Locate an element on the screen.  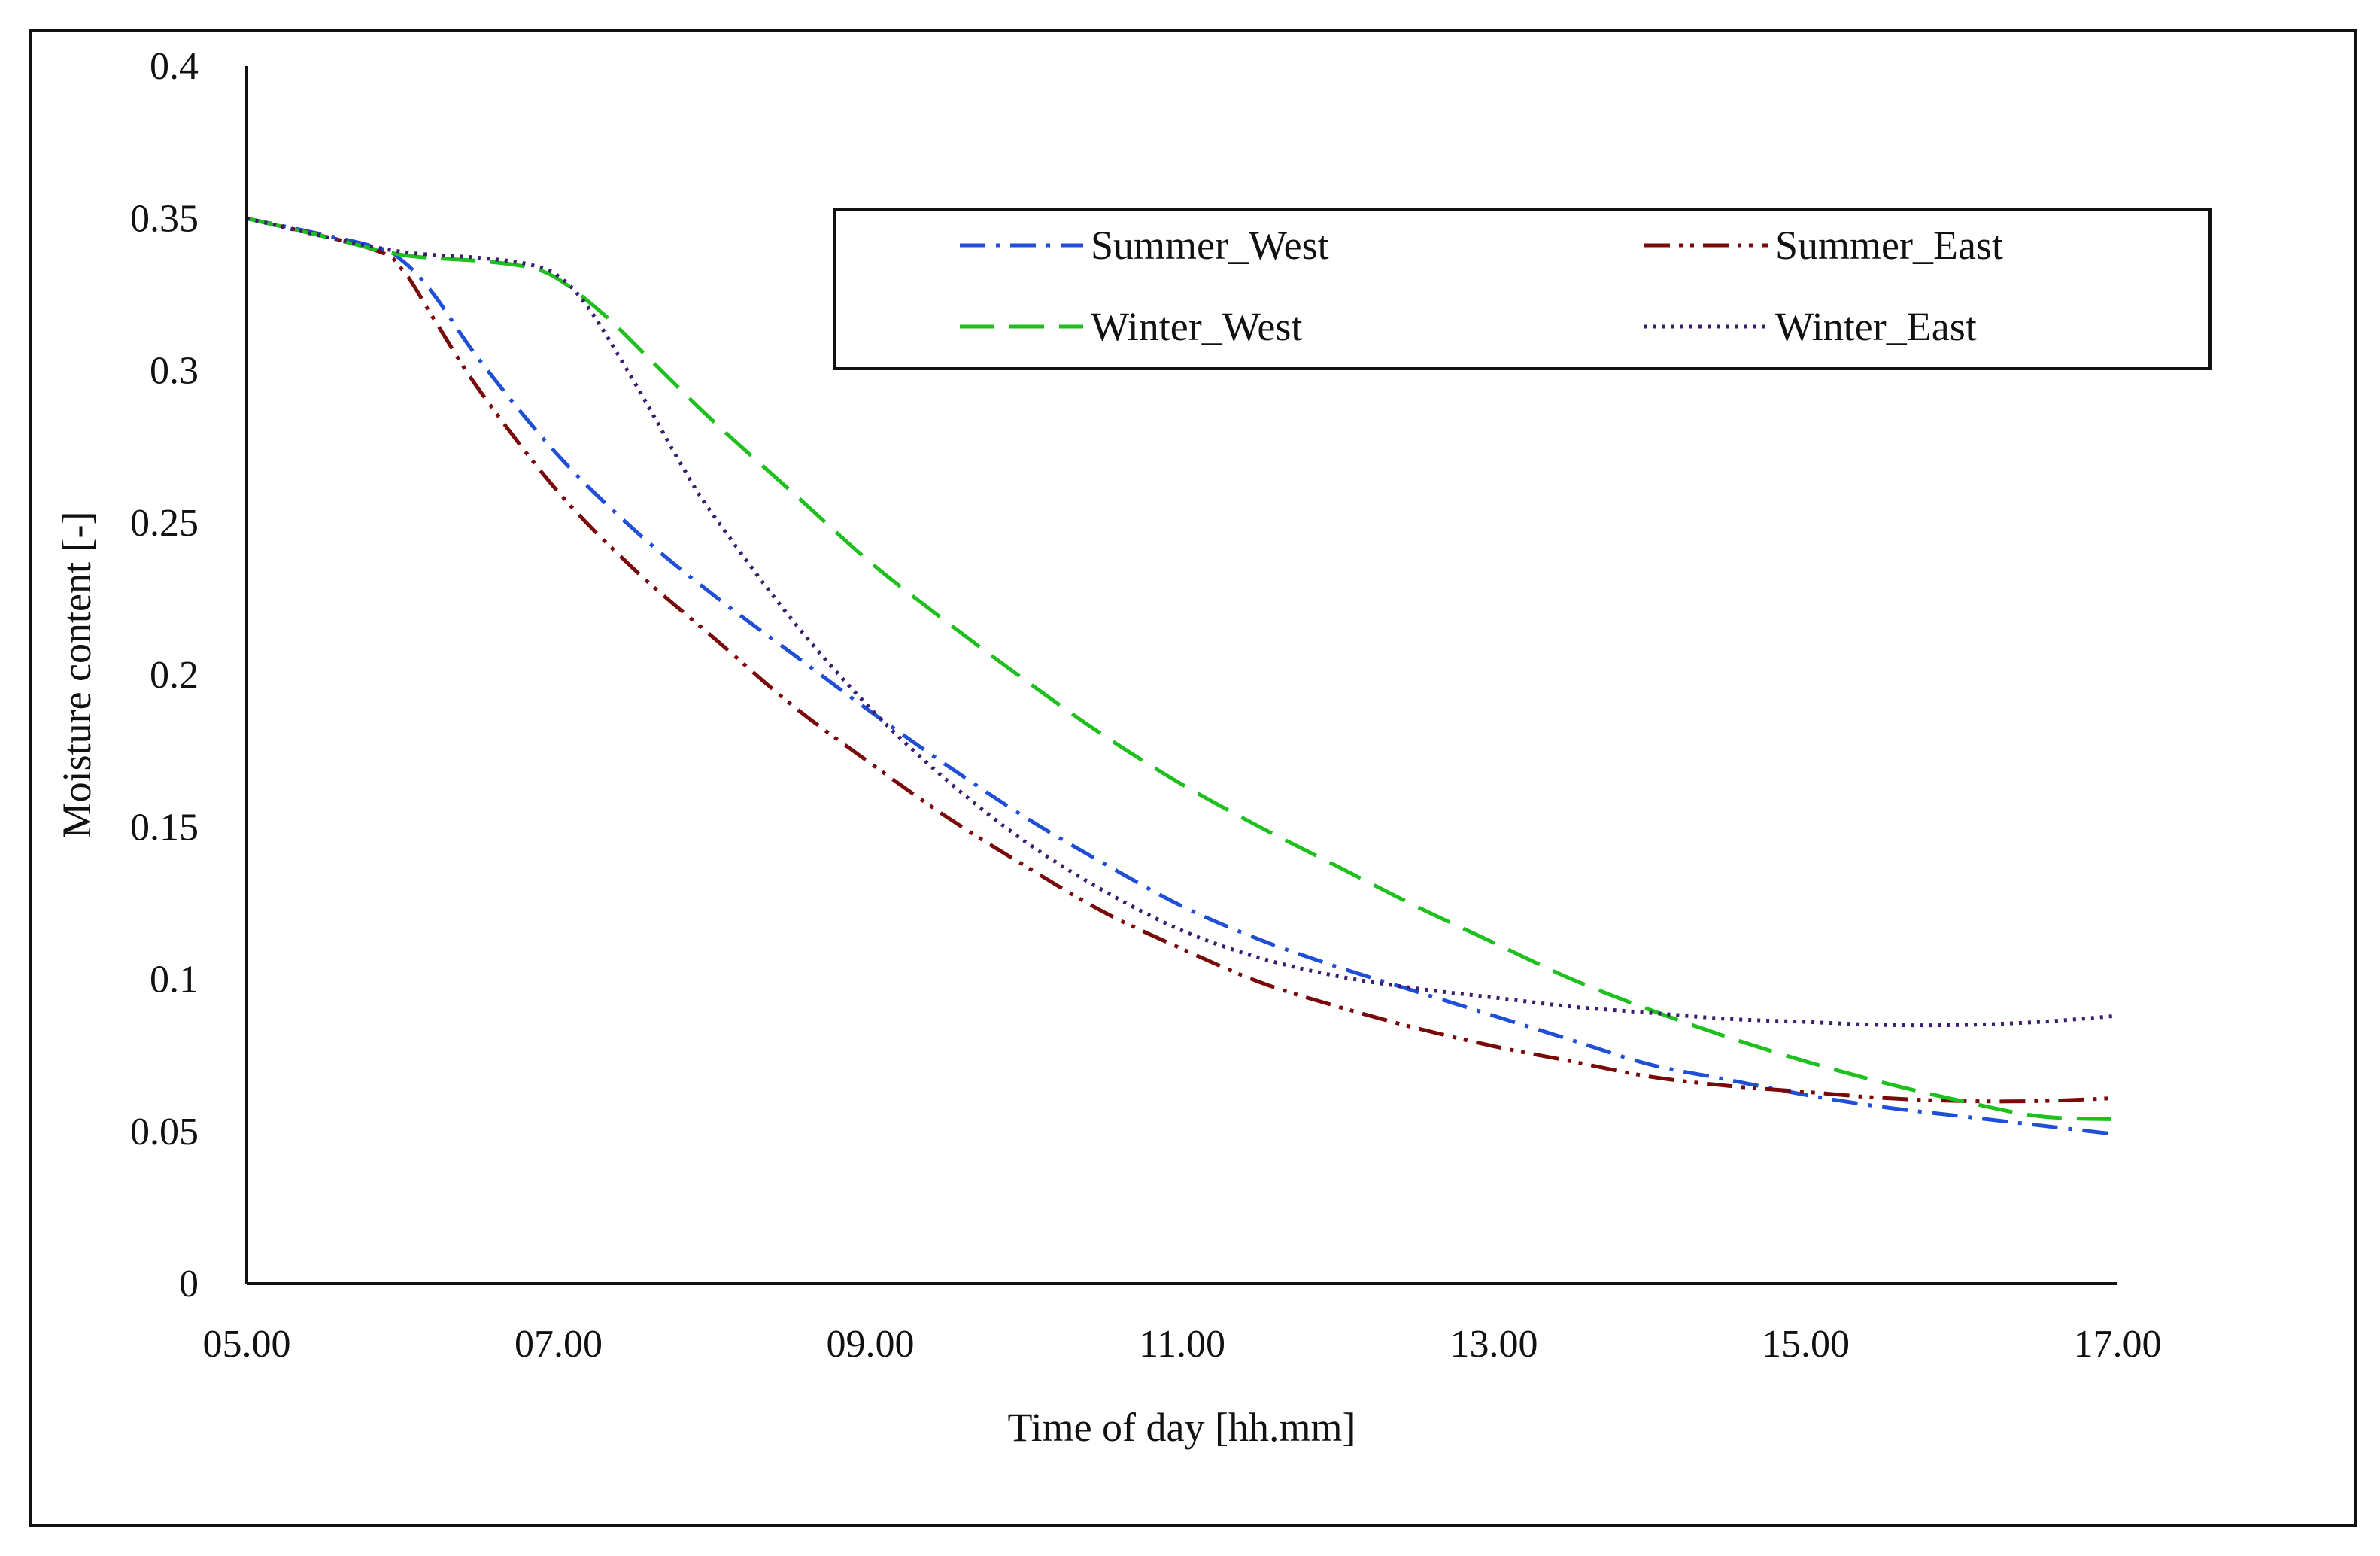
legend-label-summer-west: Summer_West is located at coordinates (1210, 245).